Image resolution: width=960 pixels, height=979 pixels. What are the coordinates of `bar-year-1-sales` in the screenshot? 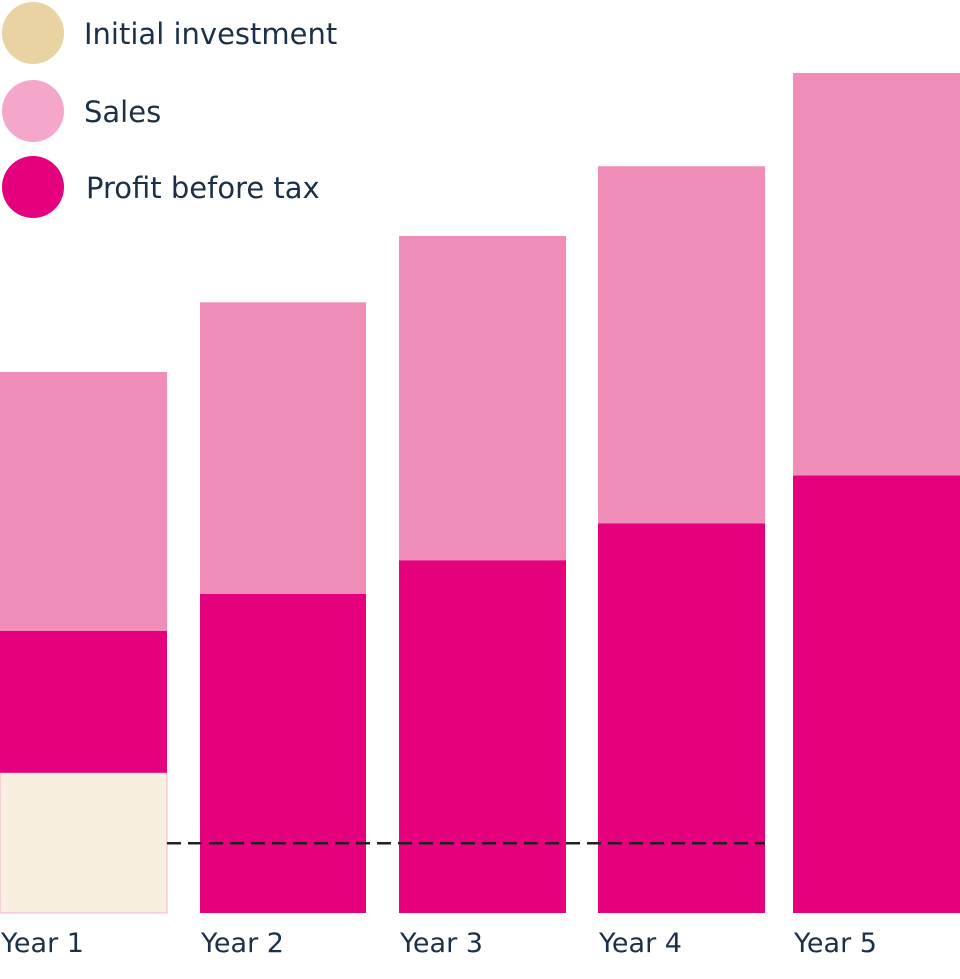 It's located at (83, 501).